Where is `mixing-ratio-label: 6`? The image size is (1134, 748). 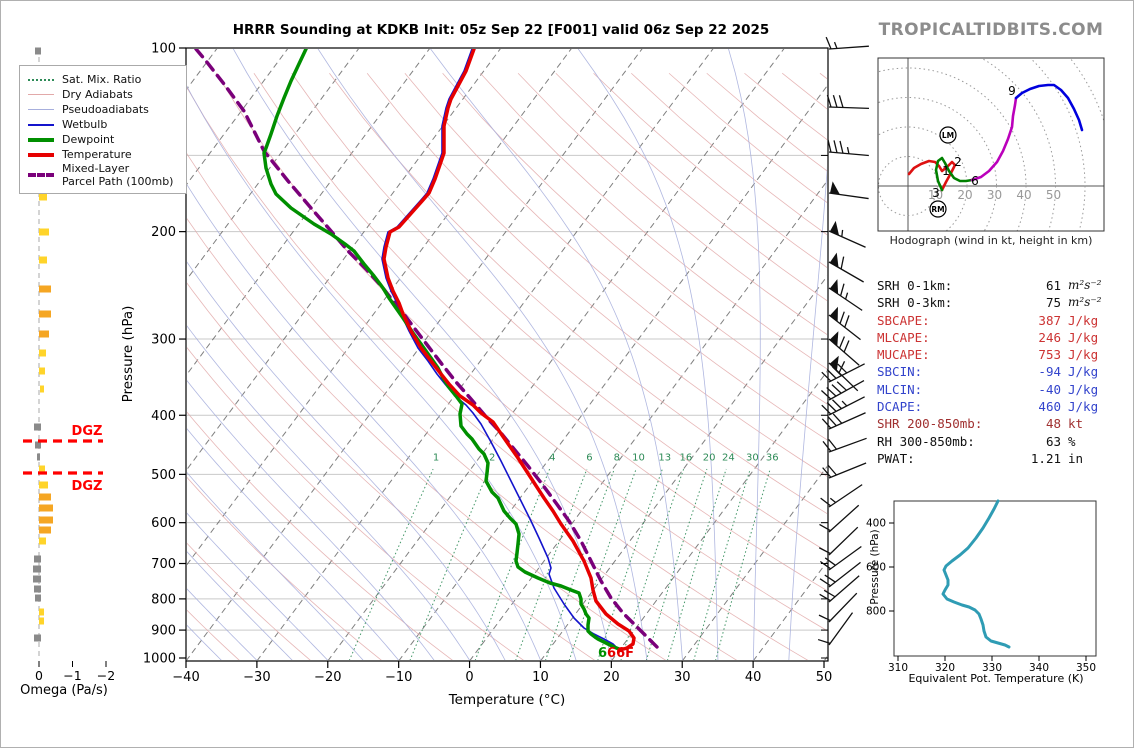 mixing-ratio-label: 6 is located at coordinates (589, 457).